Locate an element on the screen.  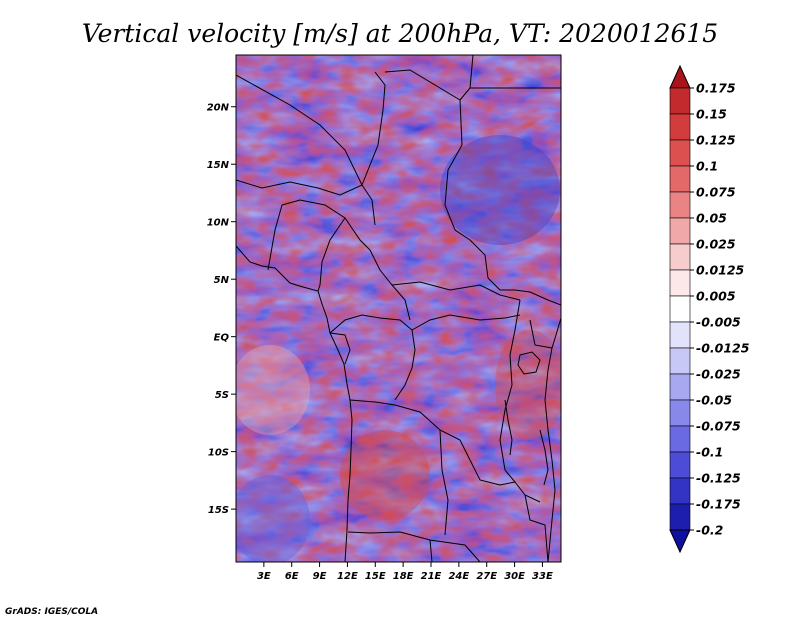
lon-tick-label: 3E is located at coordinates (264, 576).